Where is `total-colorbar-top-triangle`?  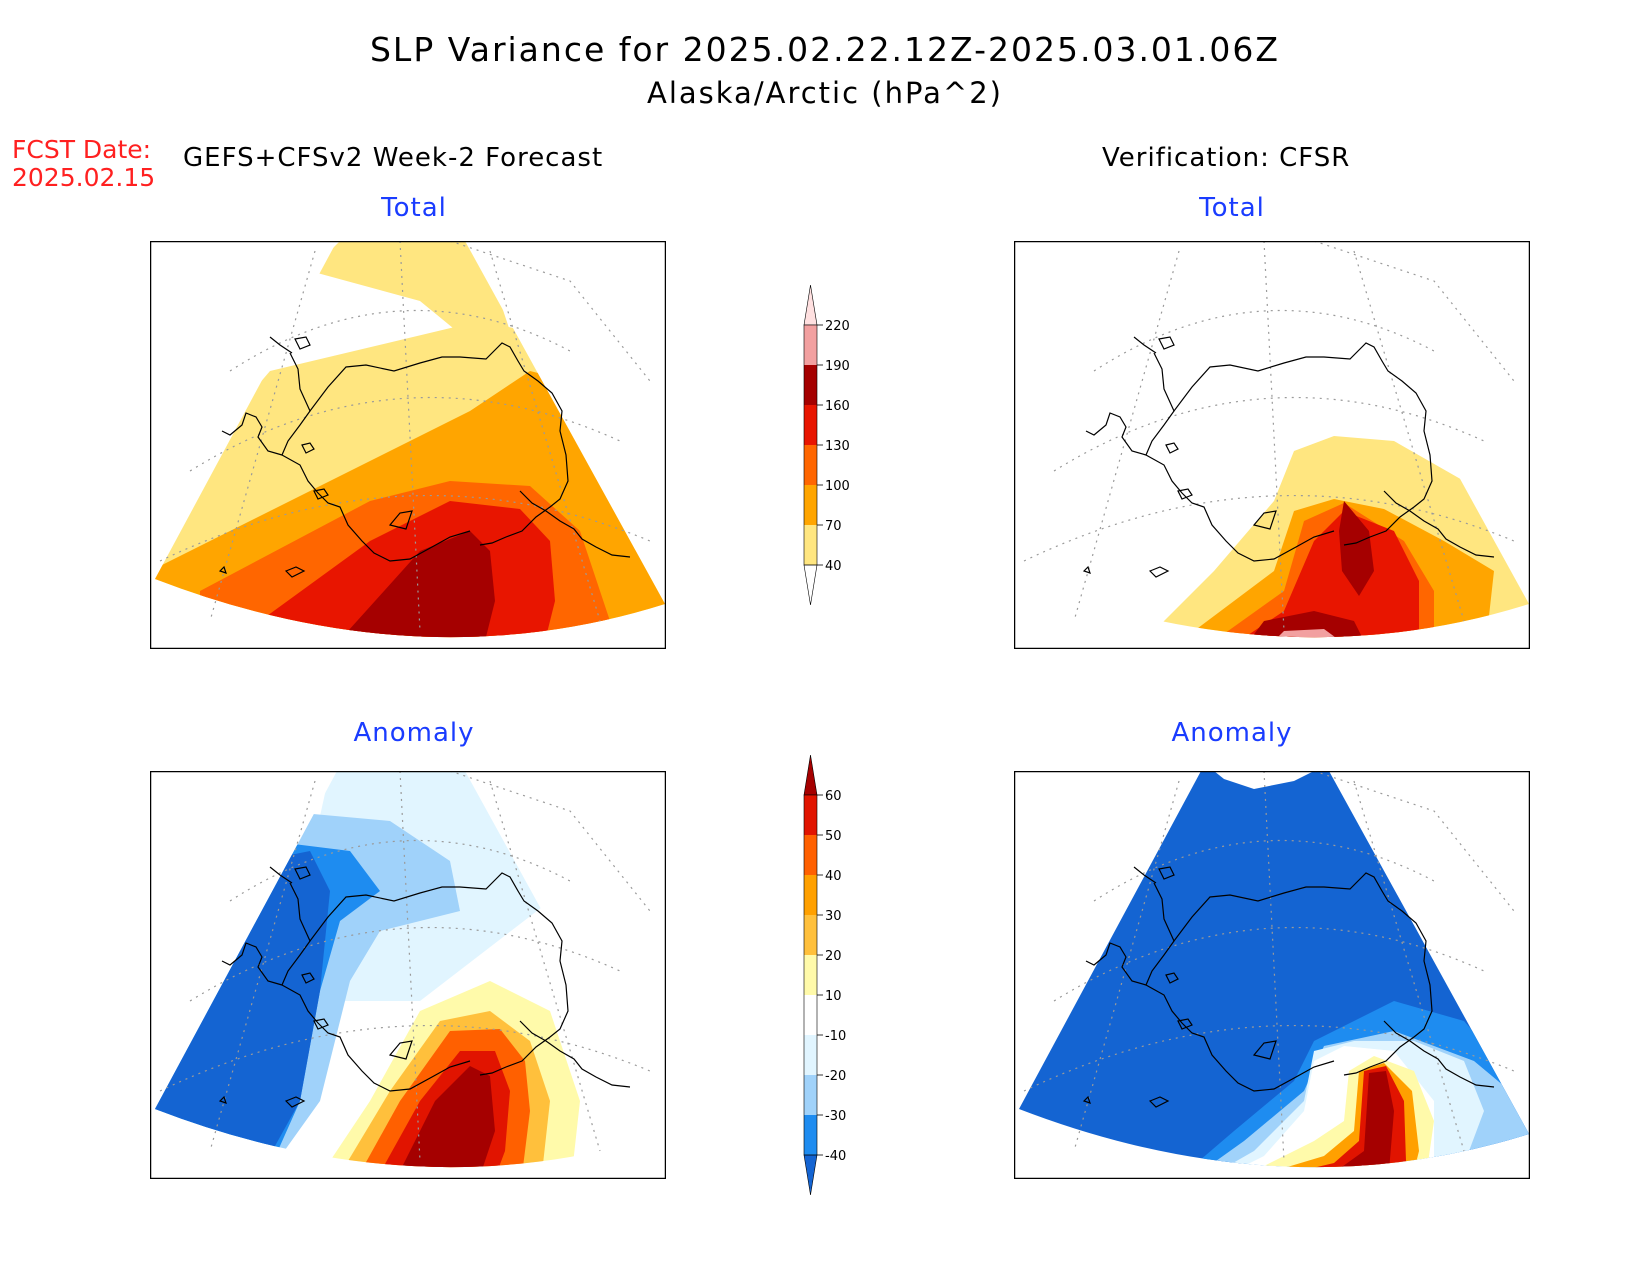 total-colorbar-top-triangle is located at coordinates (810, 305).